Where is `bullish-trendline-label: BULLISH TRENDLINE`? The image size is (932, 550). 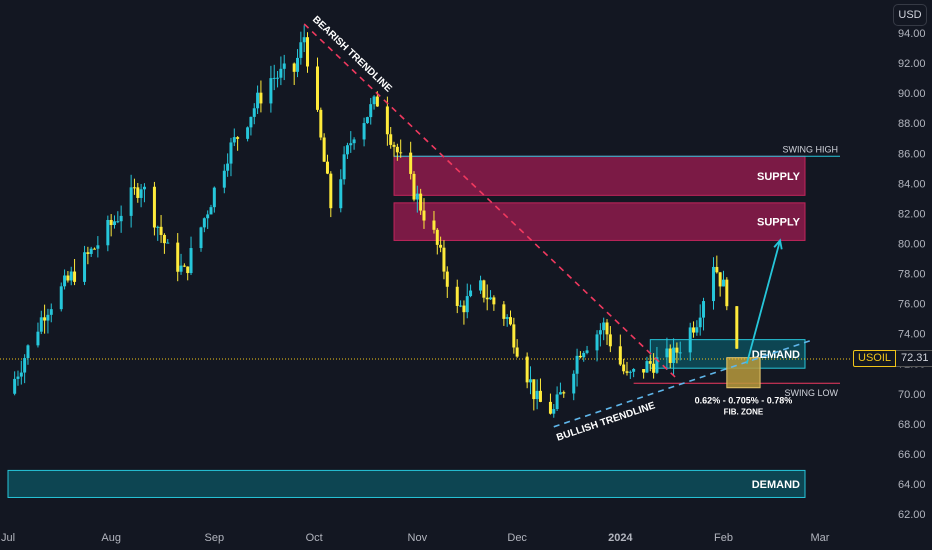
bullish-trendline-label: BULLISH TRENDLINE is located at coordinates (606, 421).